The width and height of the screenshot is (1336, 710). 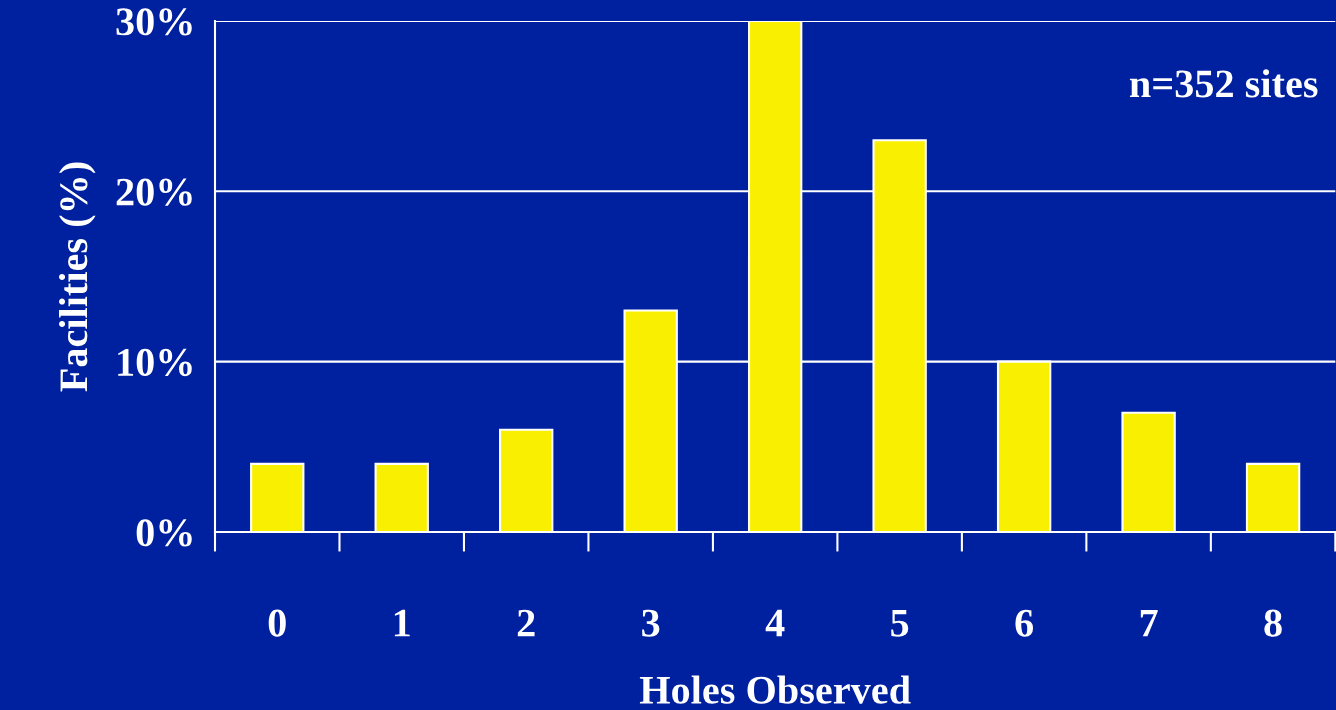 I want to click on x-tick-label: 1, so click(x=402, y=623).